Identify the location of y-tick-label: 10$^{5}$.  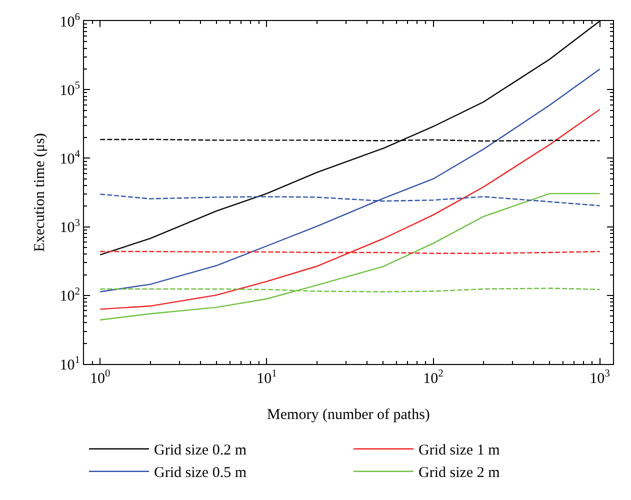
(70, 89).